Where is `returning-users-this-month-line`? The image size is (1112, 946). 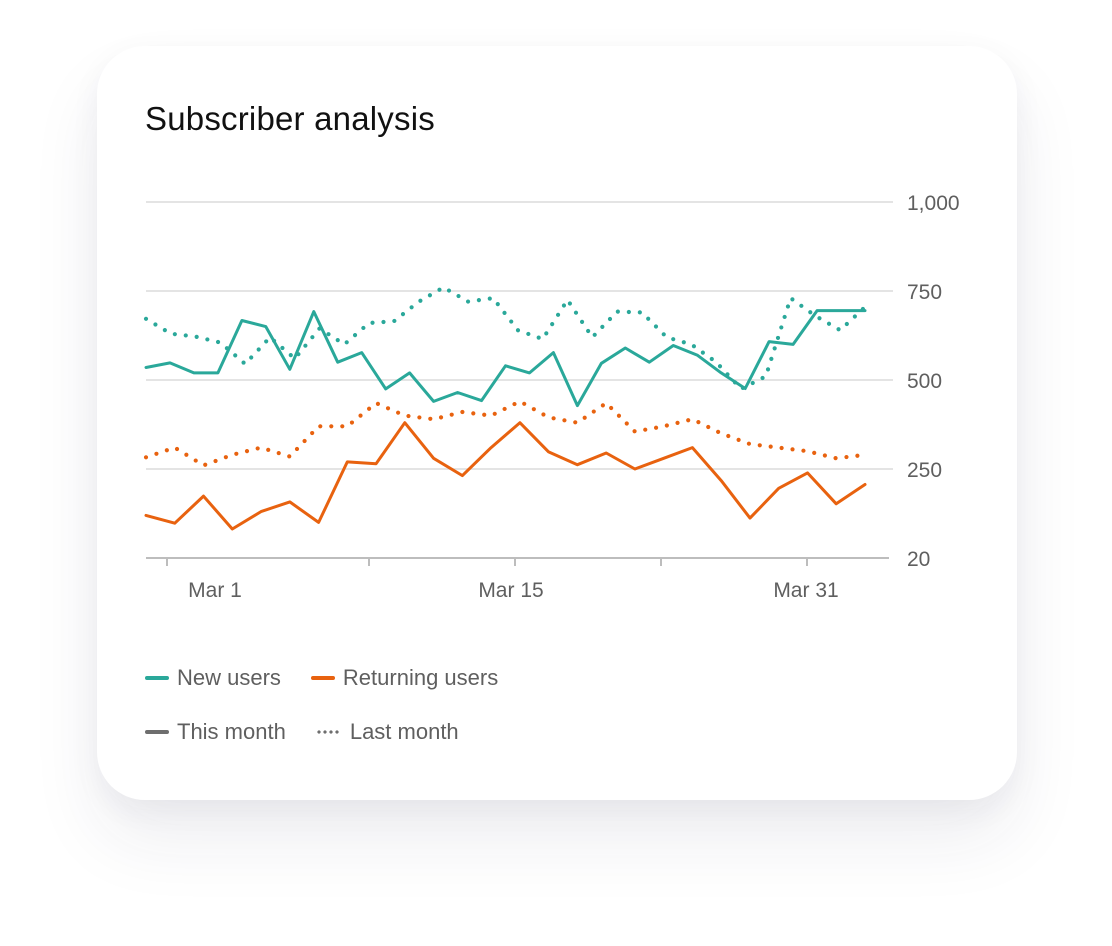
returning-users-this-month-line is located at coordinates (505, 476).